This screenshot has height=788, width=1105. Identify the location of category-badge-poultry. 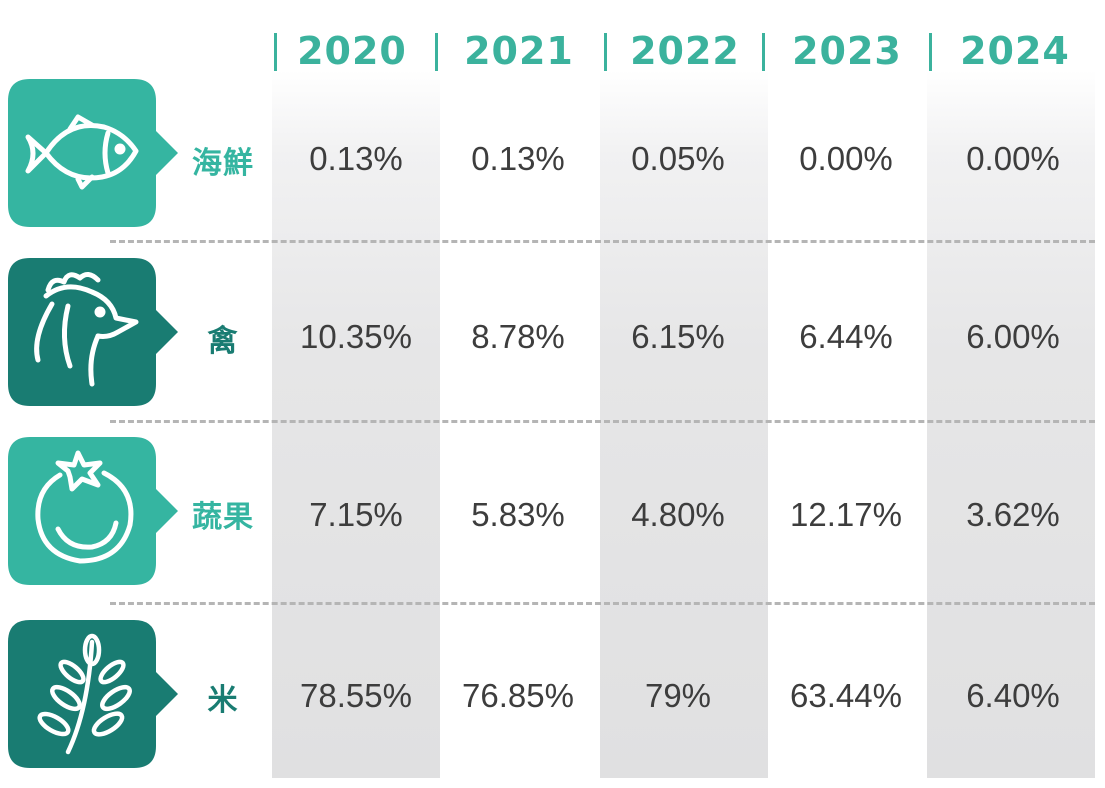
(93, 332).